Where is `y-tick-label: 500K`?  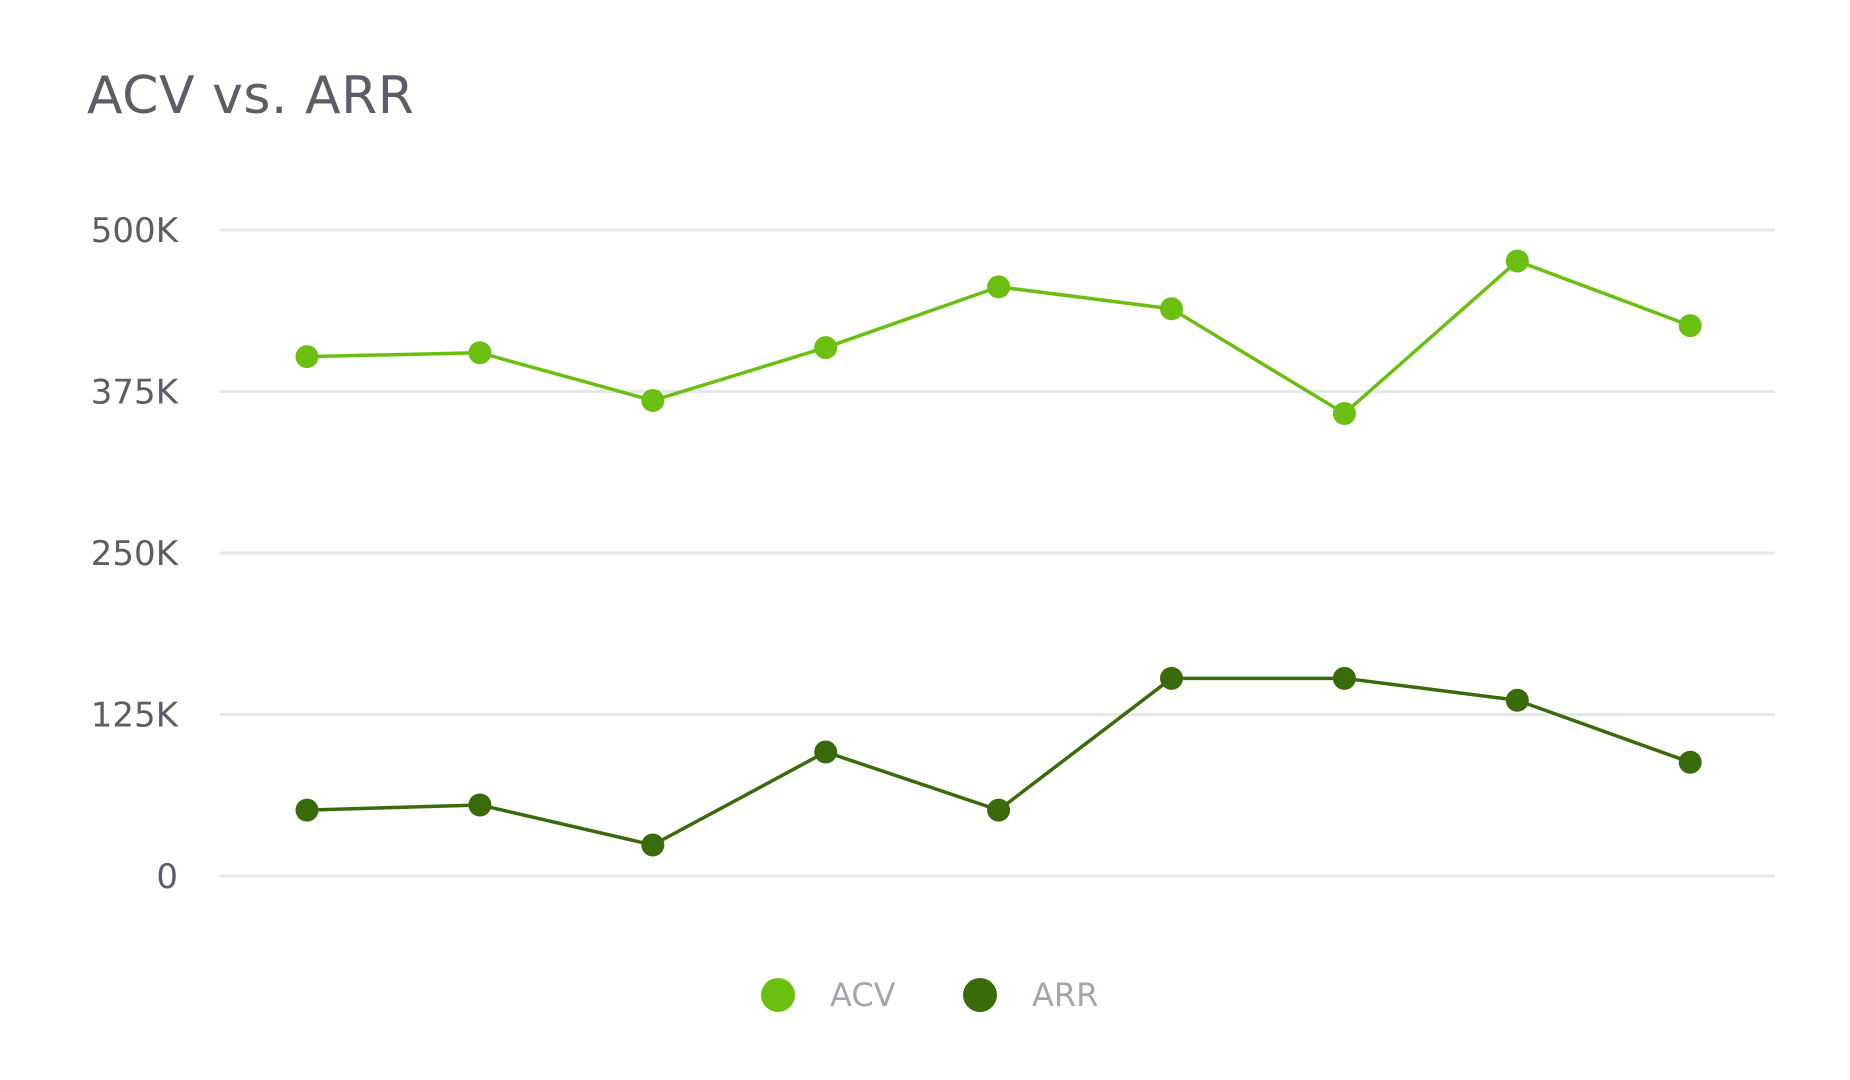
y-tick-label: 500K is located at coordinates (135, 231).